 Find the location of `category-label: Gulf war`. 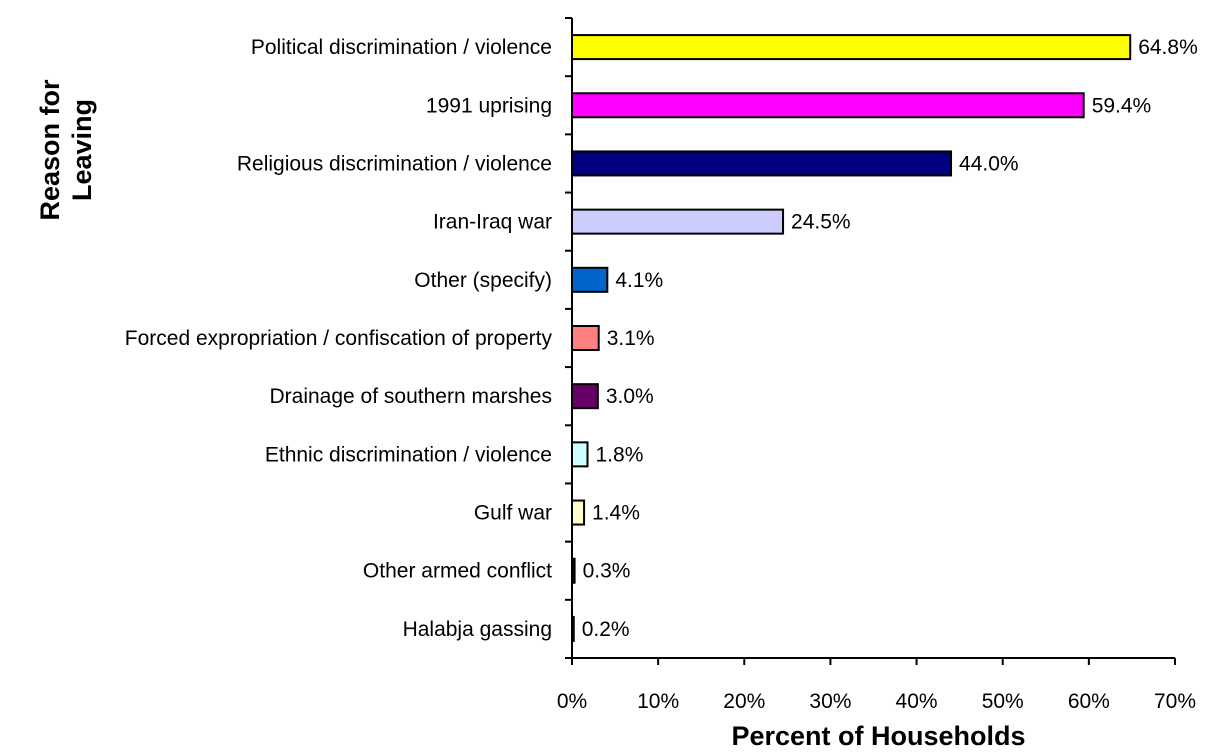

category-label: Gulf war is located at coordinates (513, 513).